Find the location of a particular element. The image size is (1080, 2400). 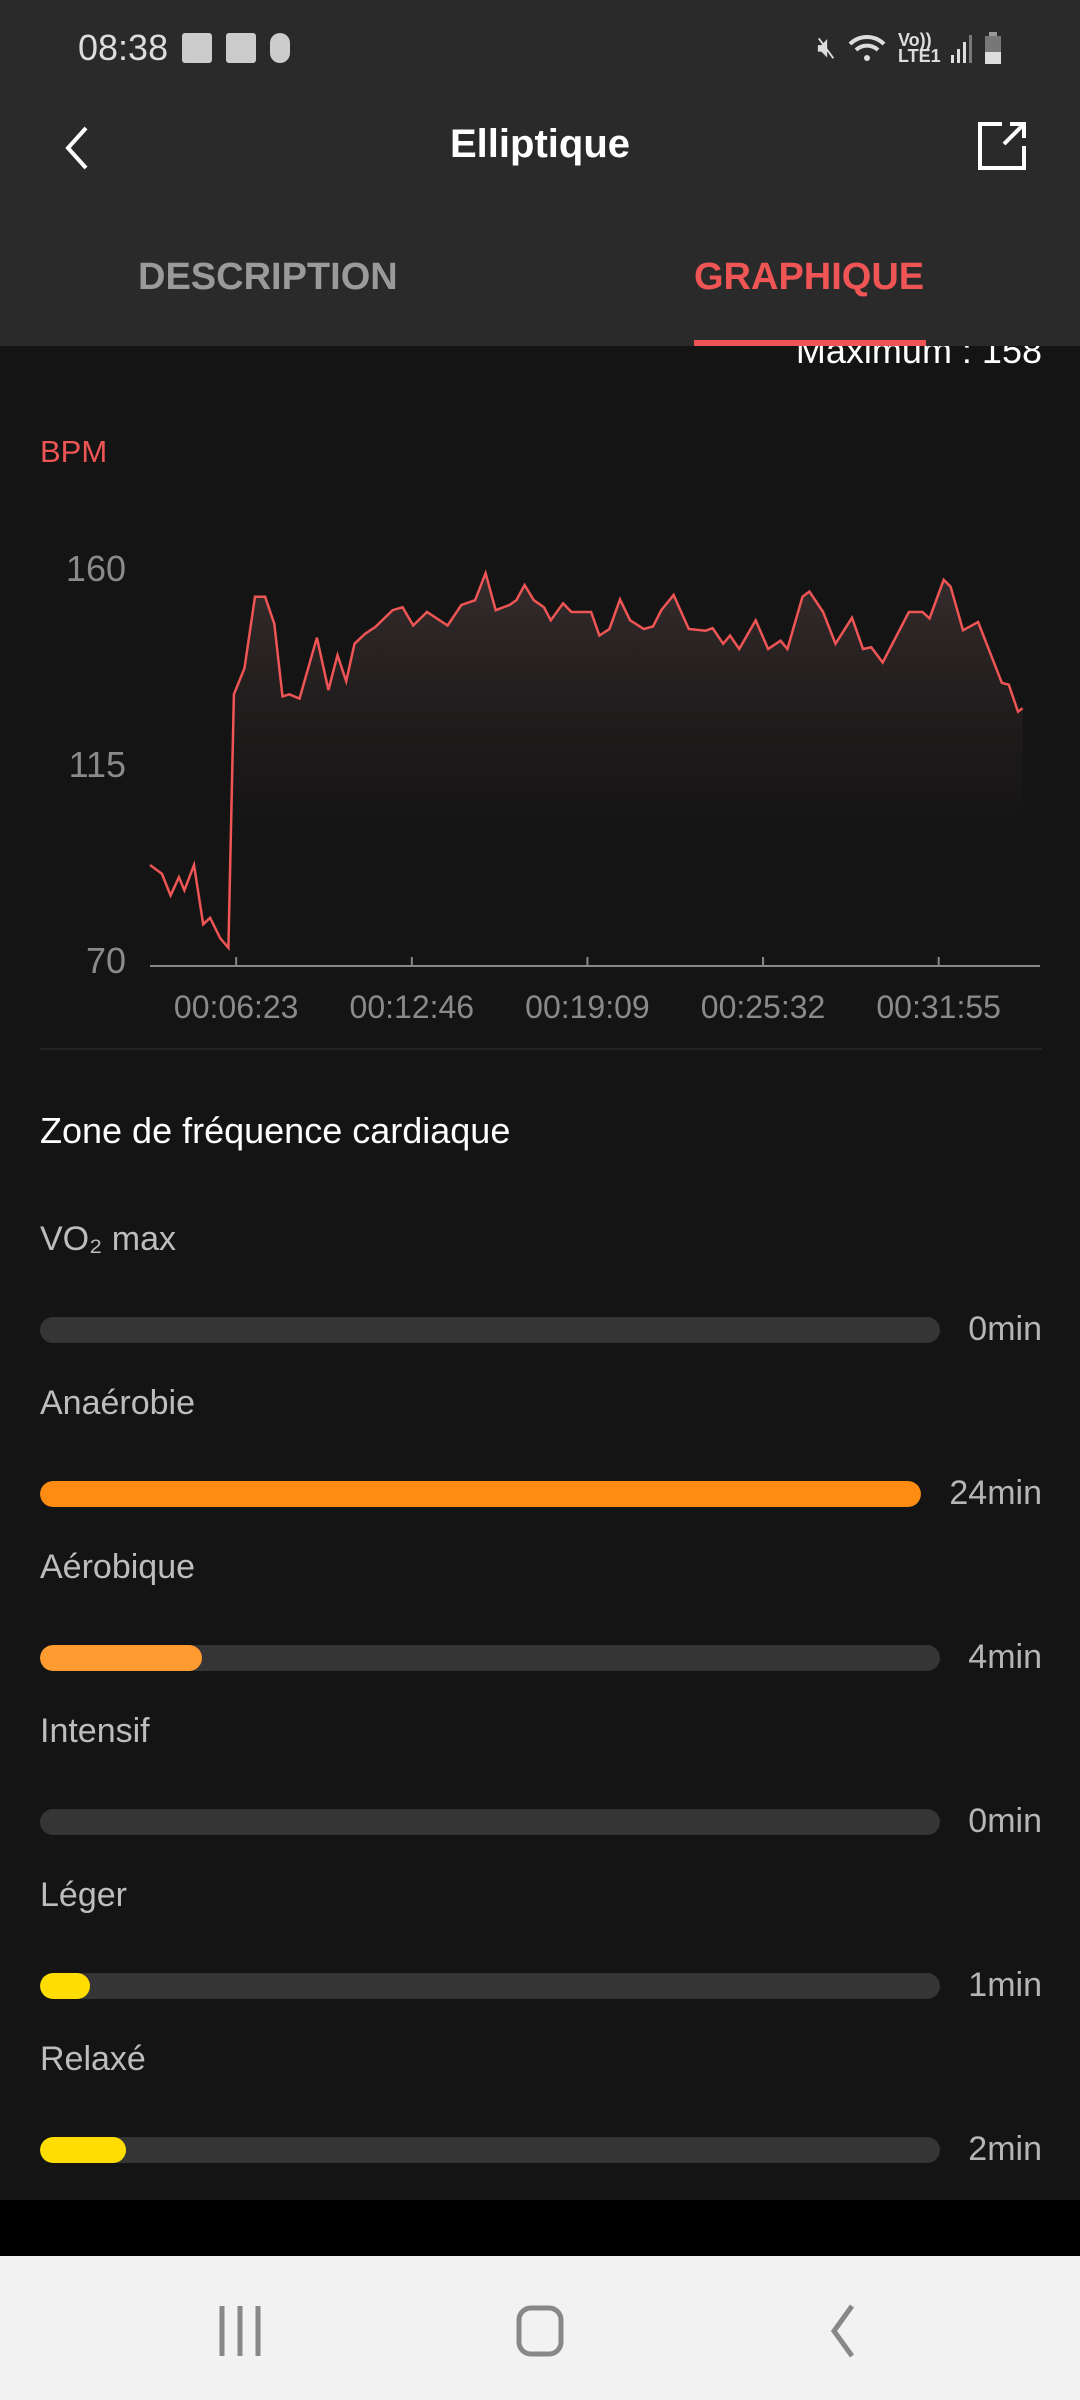

nav-back-icon is located at coordinates (845, 2331).